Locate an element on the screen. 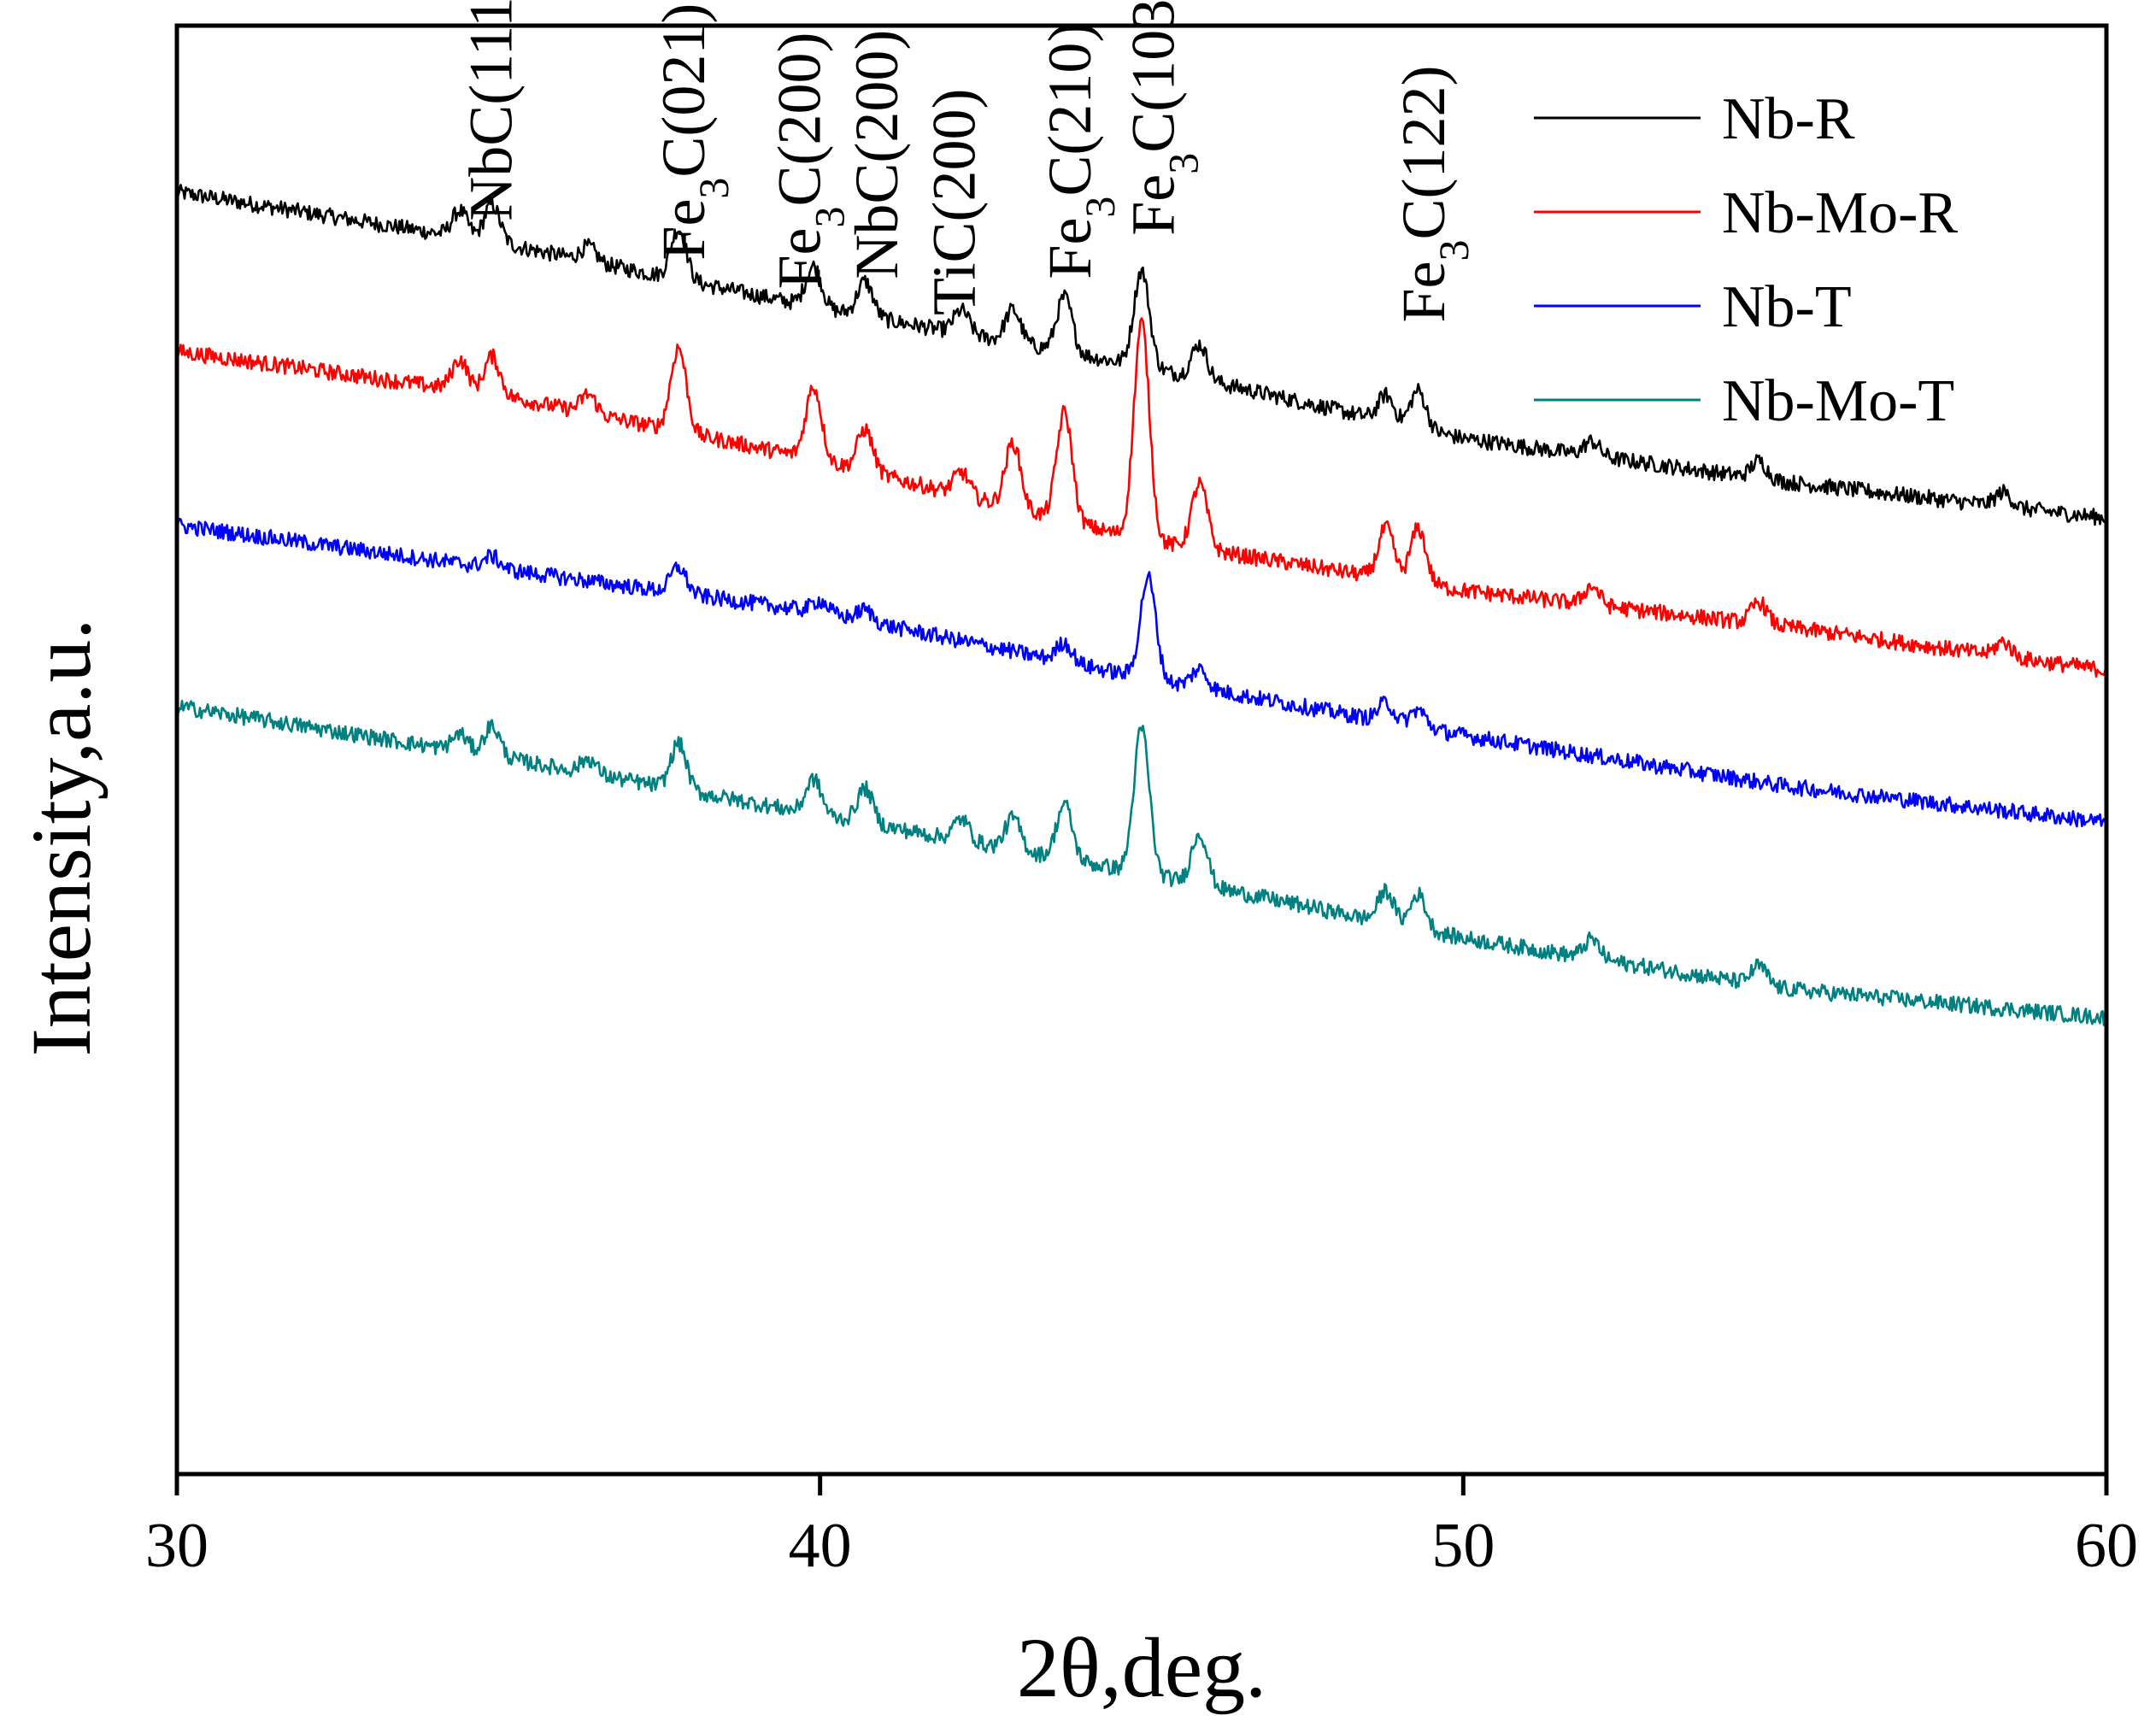 This screenshot has width=2156, height=1733. legend-label-3: Nb-Mo-T is located at coordinates (1838, 401).